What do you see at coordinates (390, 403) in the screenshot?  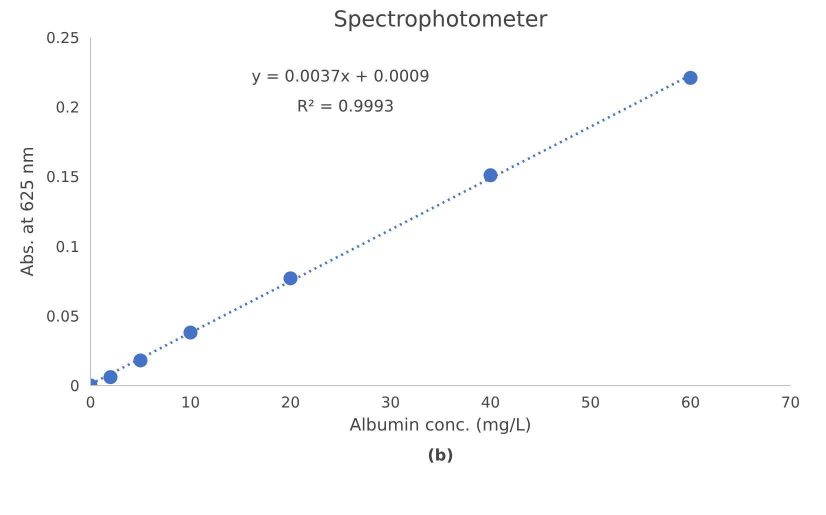 I see `x-tick-label: 30` at bounding box center [390, 403].